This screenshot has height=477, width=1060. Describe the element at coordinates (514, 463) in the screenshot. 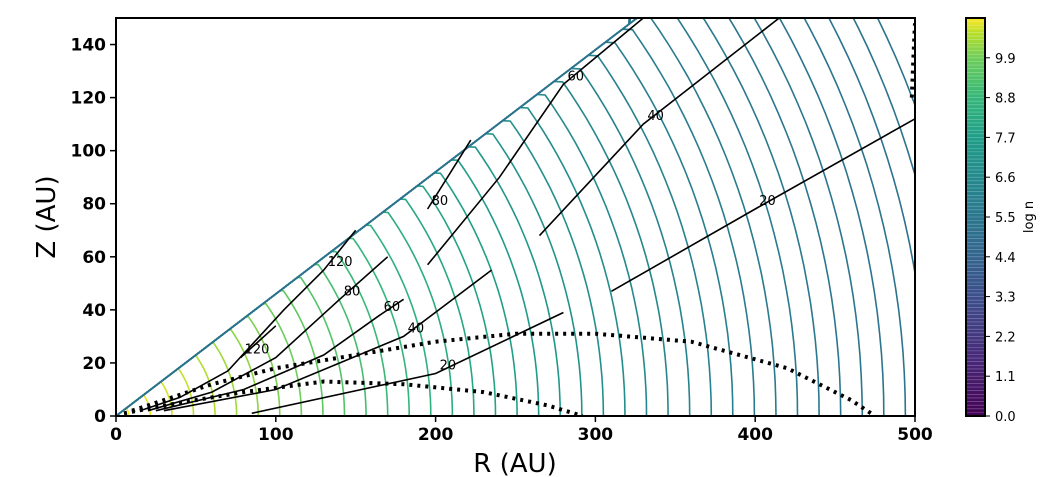

I see `x-axis-title: R (AU)` at that location.